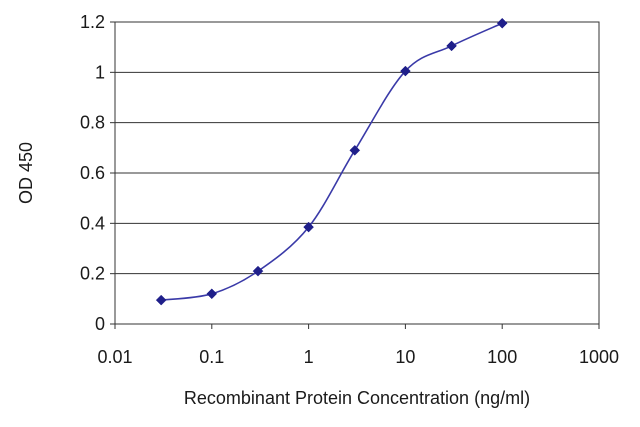  I want to click on x-tick-label: 0.01, so click(114, 357).